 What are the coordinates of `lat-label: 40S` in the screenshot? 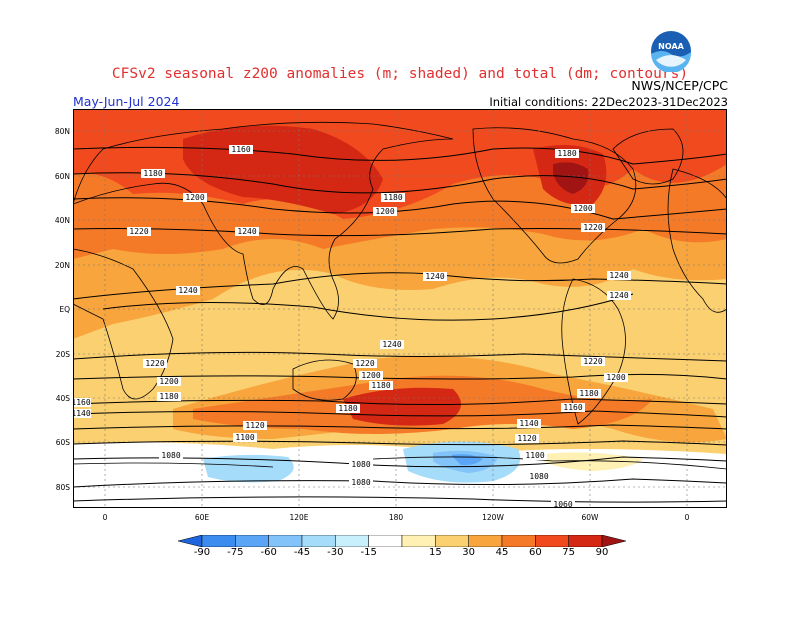 It's located at (62, 398).